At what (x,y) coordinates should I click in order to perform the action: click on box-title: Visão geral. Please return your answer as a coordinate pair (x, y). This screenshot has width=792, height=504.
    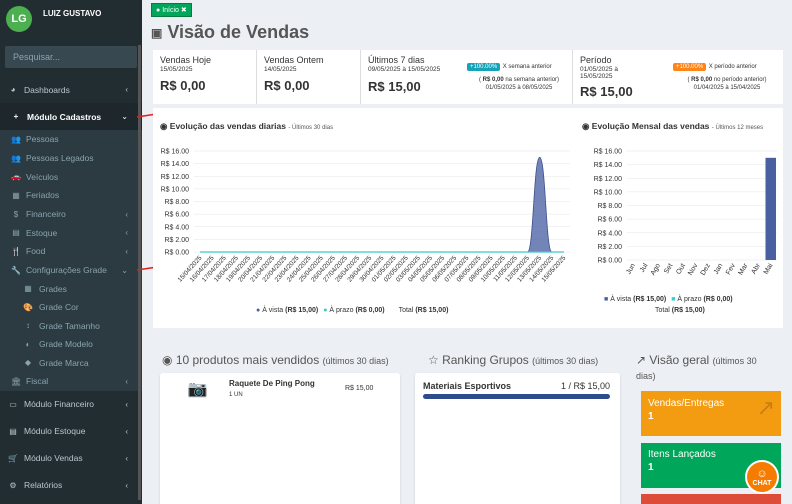
    Looking at the image, I should click on (679, 360).